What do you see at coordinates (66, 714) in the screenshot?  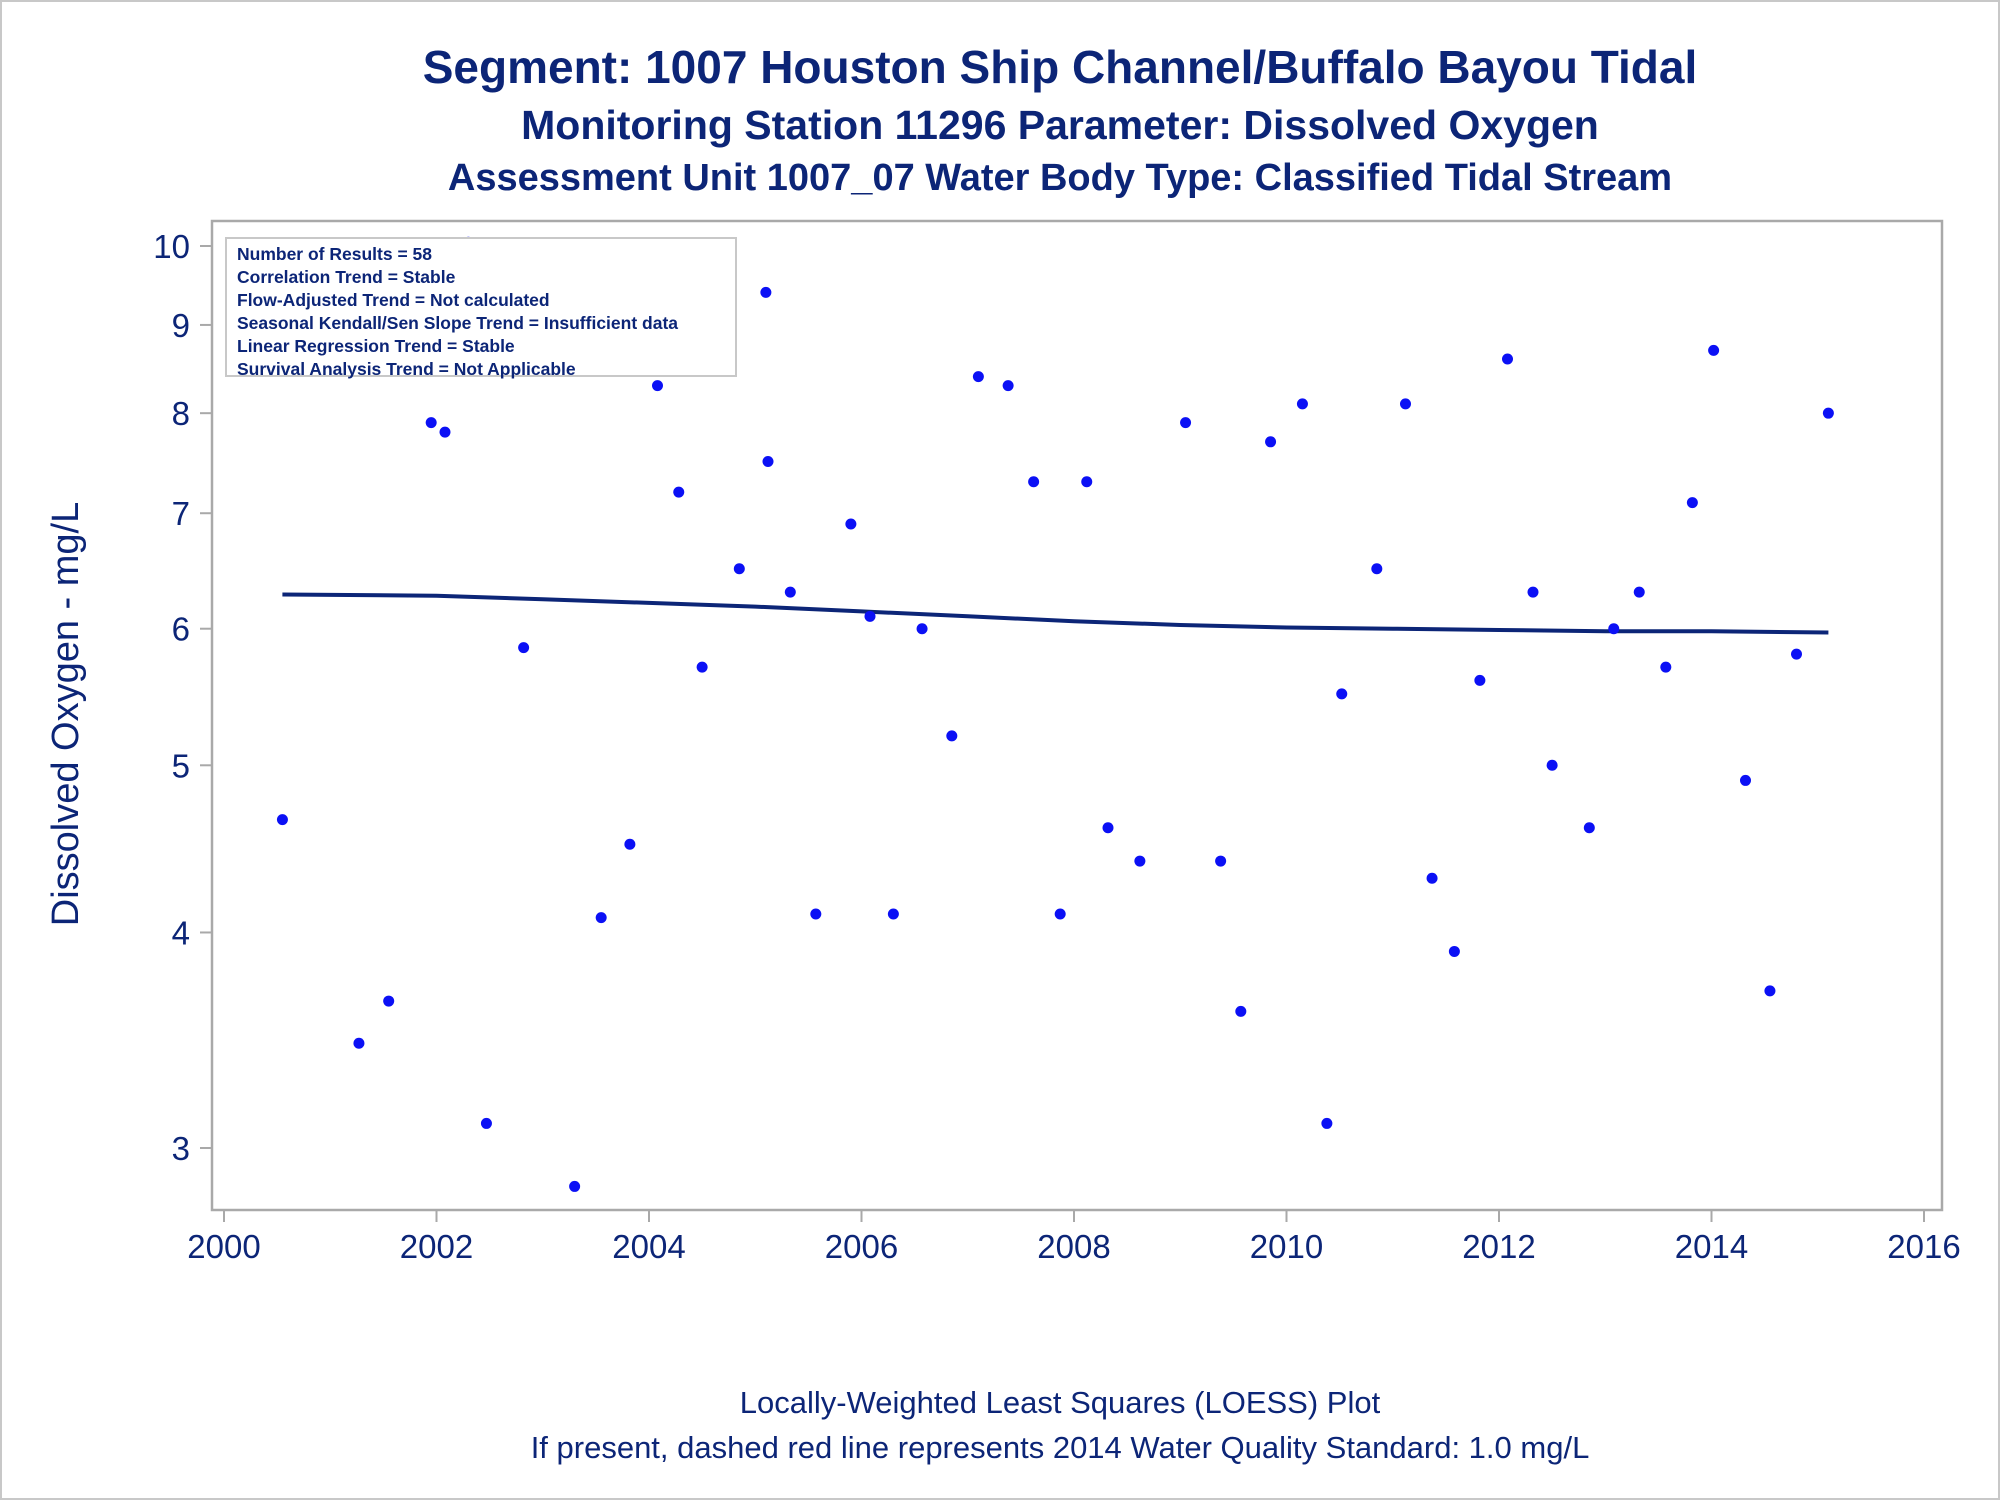 I see `y-axis-label: Dissolved Oxygen - mg/L` at bounding box center [66, 714].